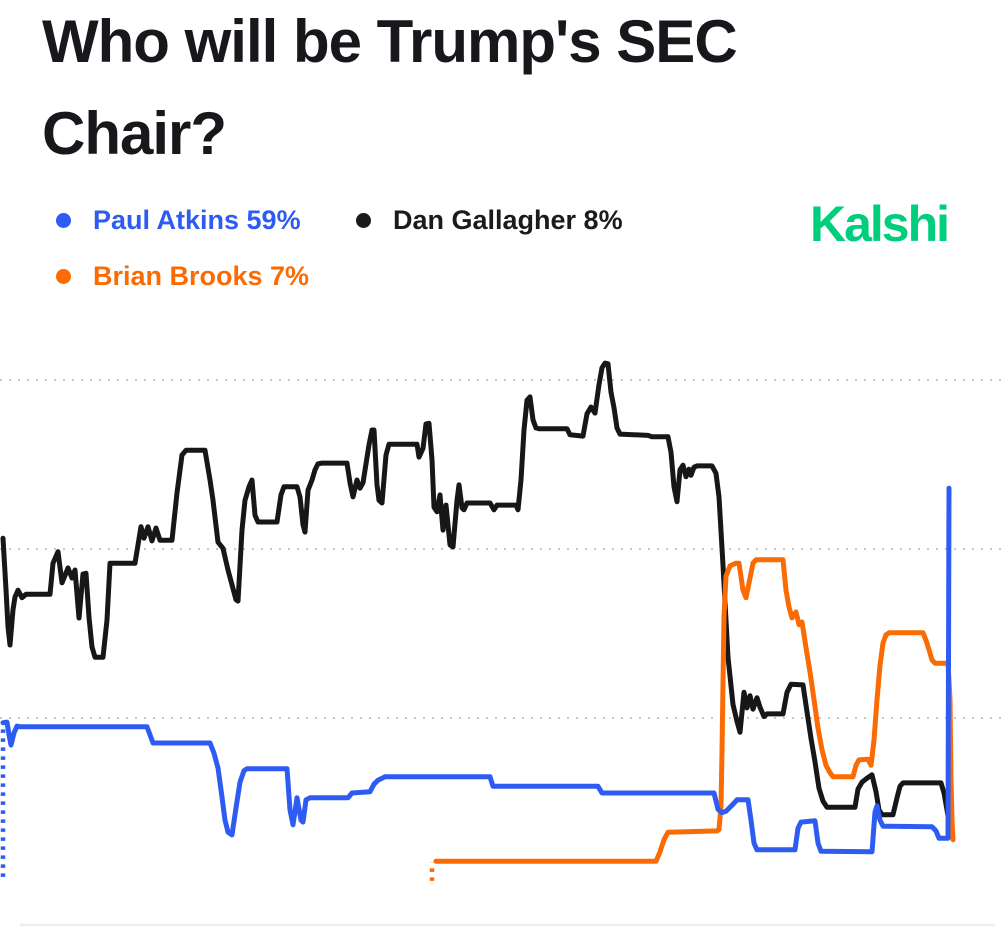  Describe the element at coordinates (197, 219) in the screenshot. I see `legend-label-paul-atkins: Paul Atkins 59%` at that location.